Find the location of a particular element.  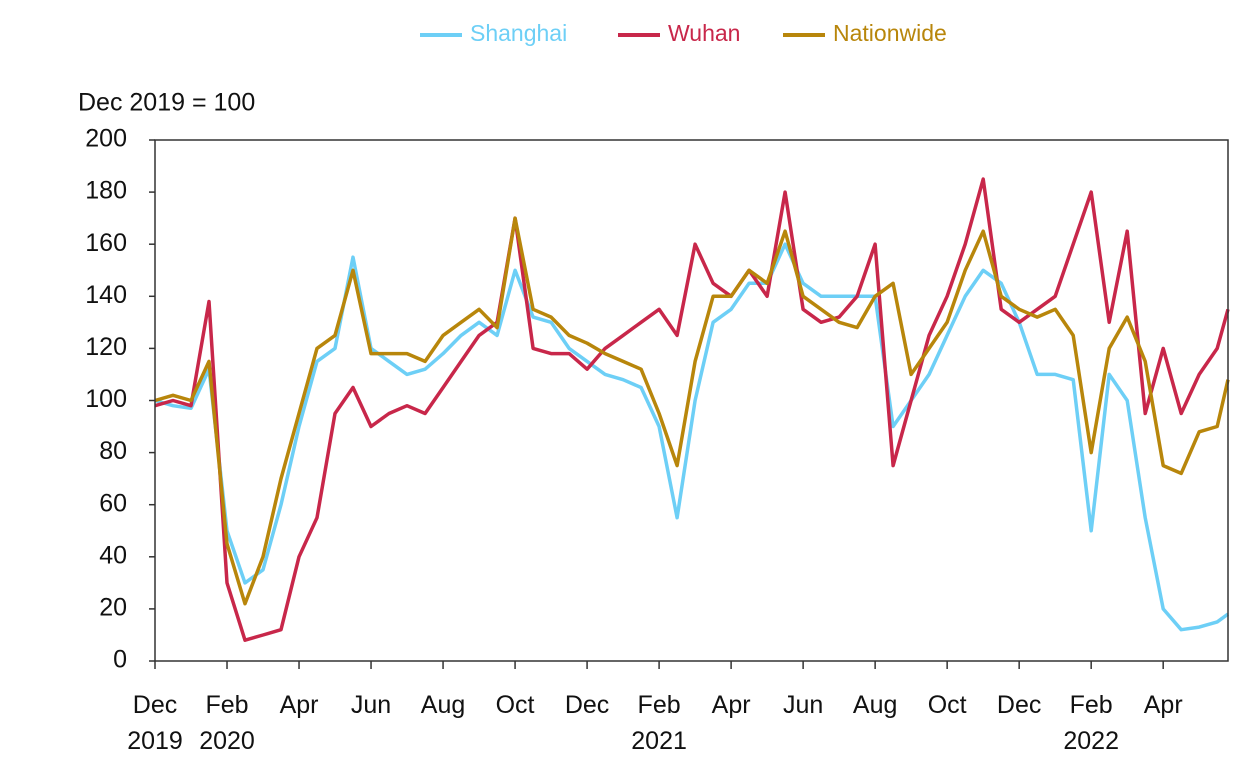

legend-label: Shanghai is located at coordinates (518, 33).